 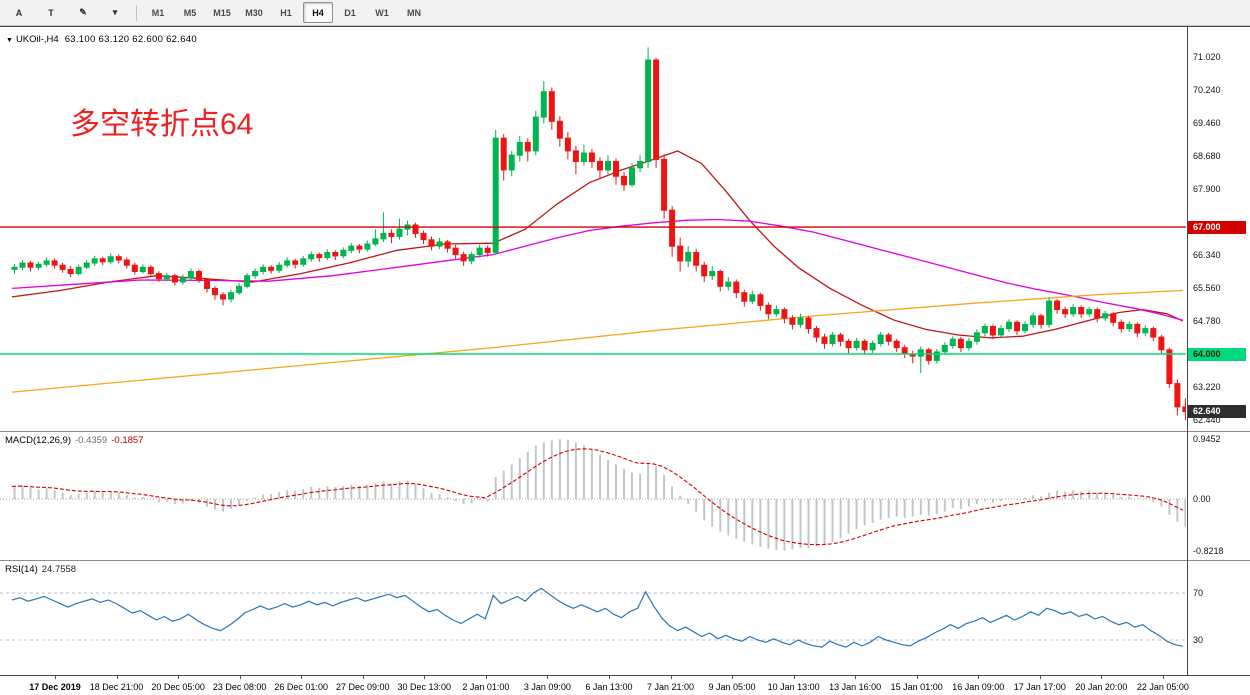 I want to click on draw-tool-dropdown: ▾, so click(x=115, y=12).